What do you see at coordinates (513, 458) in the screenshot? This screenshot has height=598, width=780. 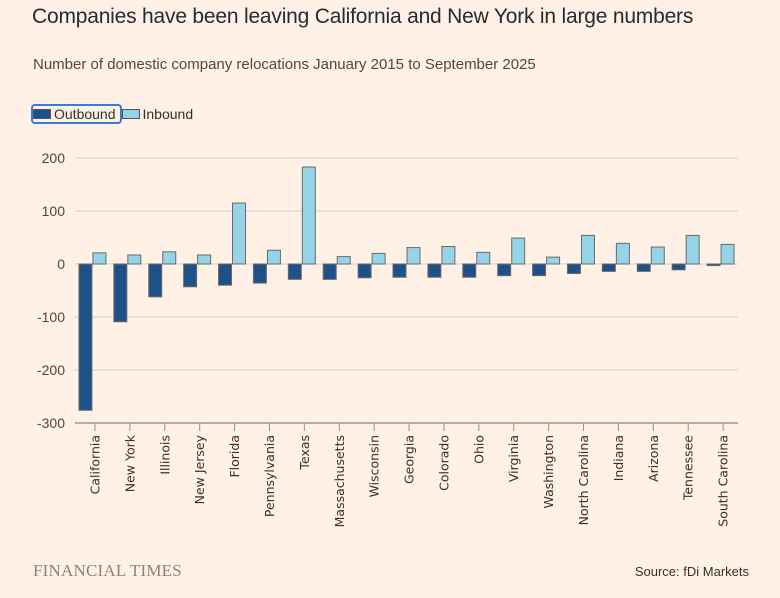 I see `x-tick-label: Virginia` at bounding box center [513, 458].